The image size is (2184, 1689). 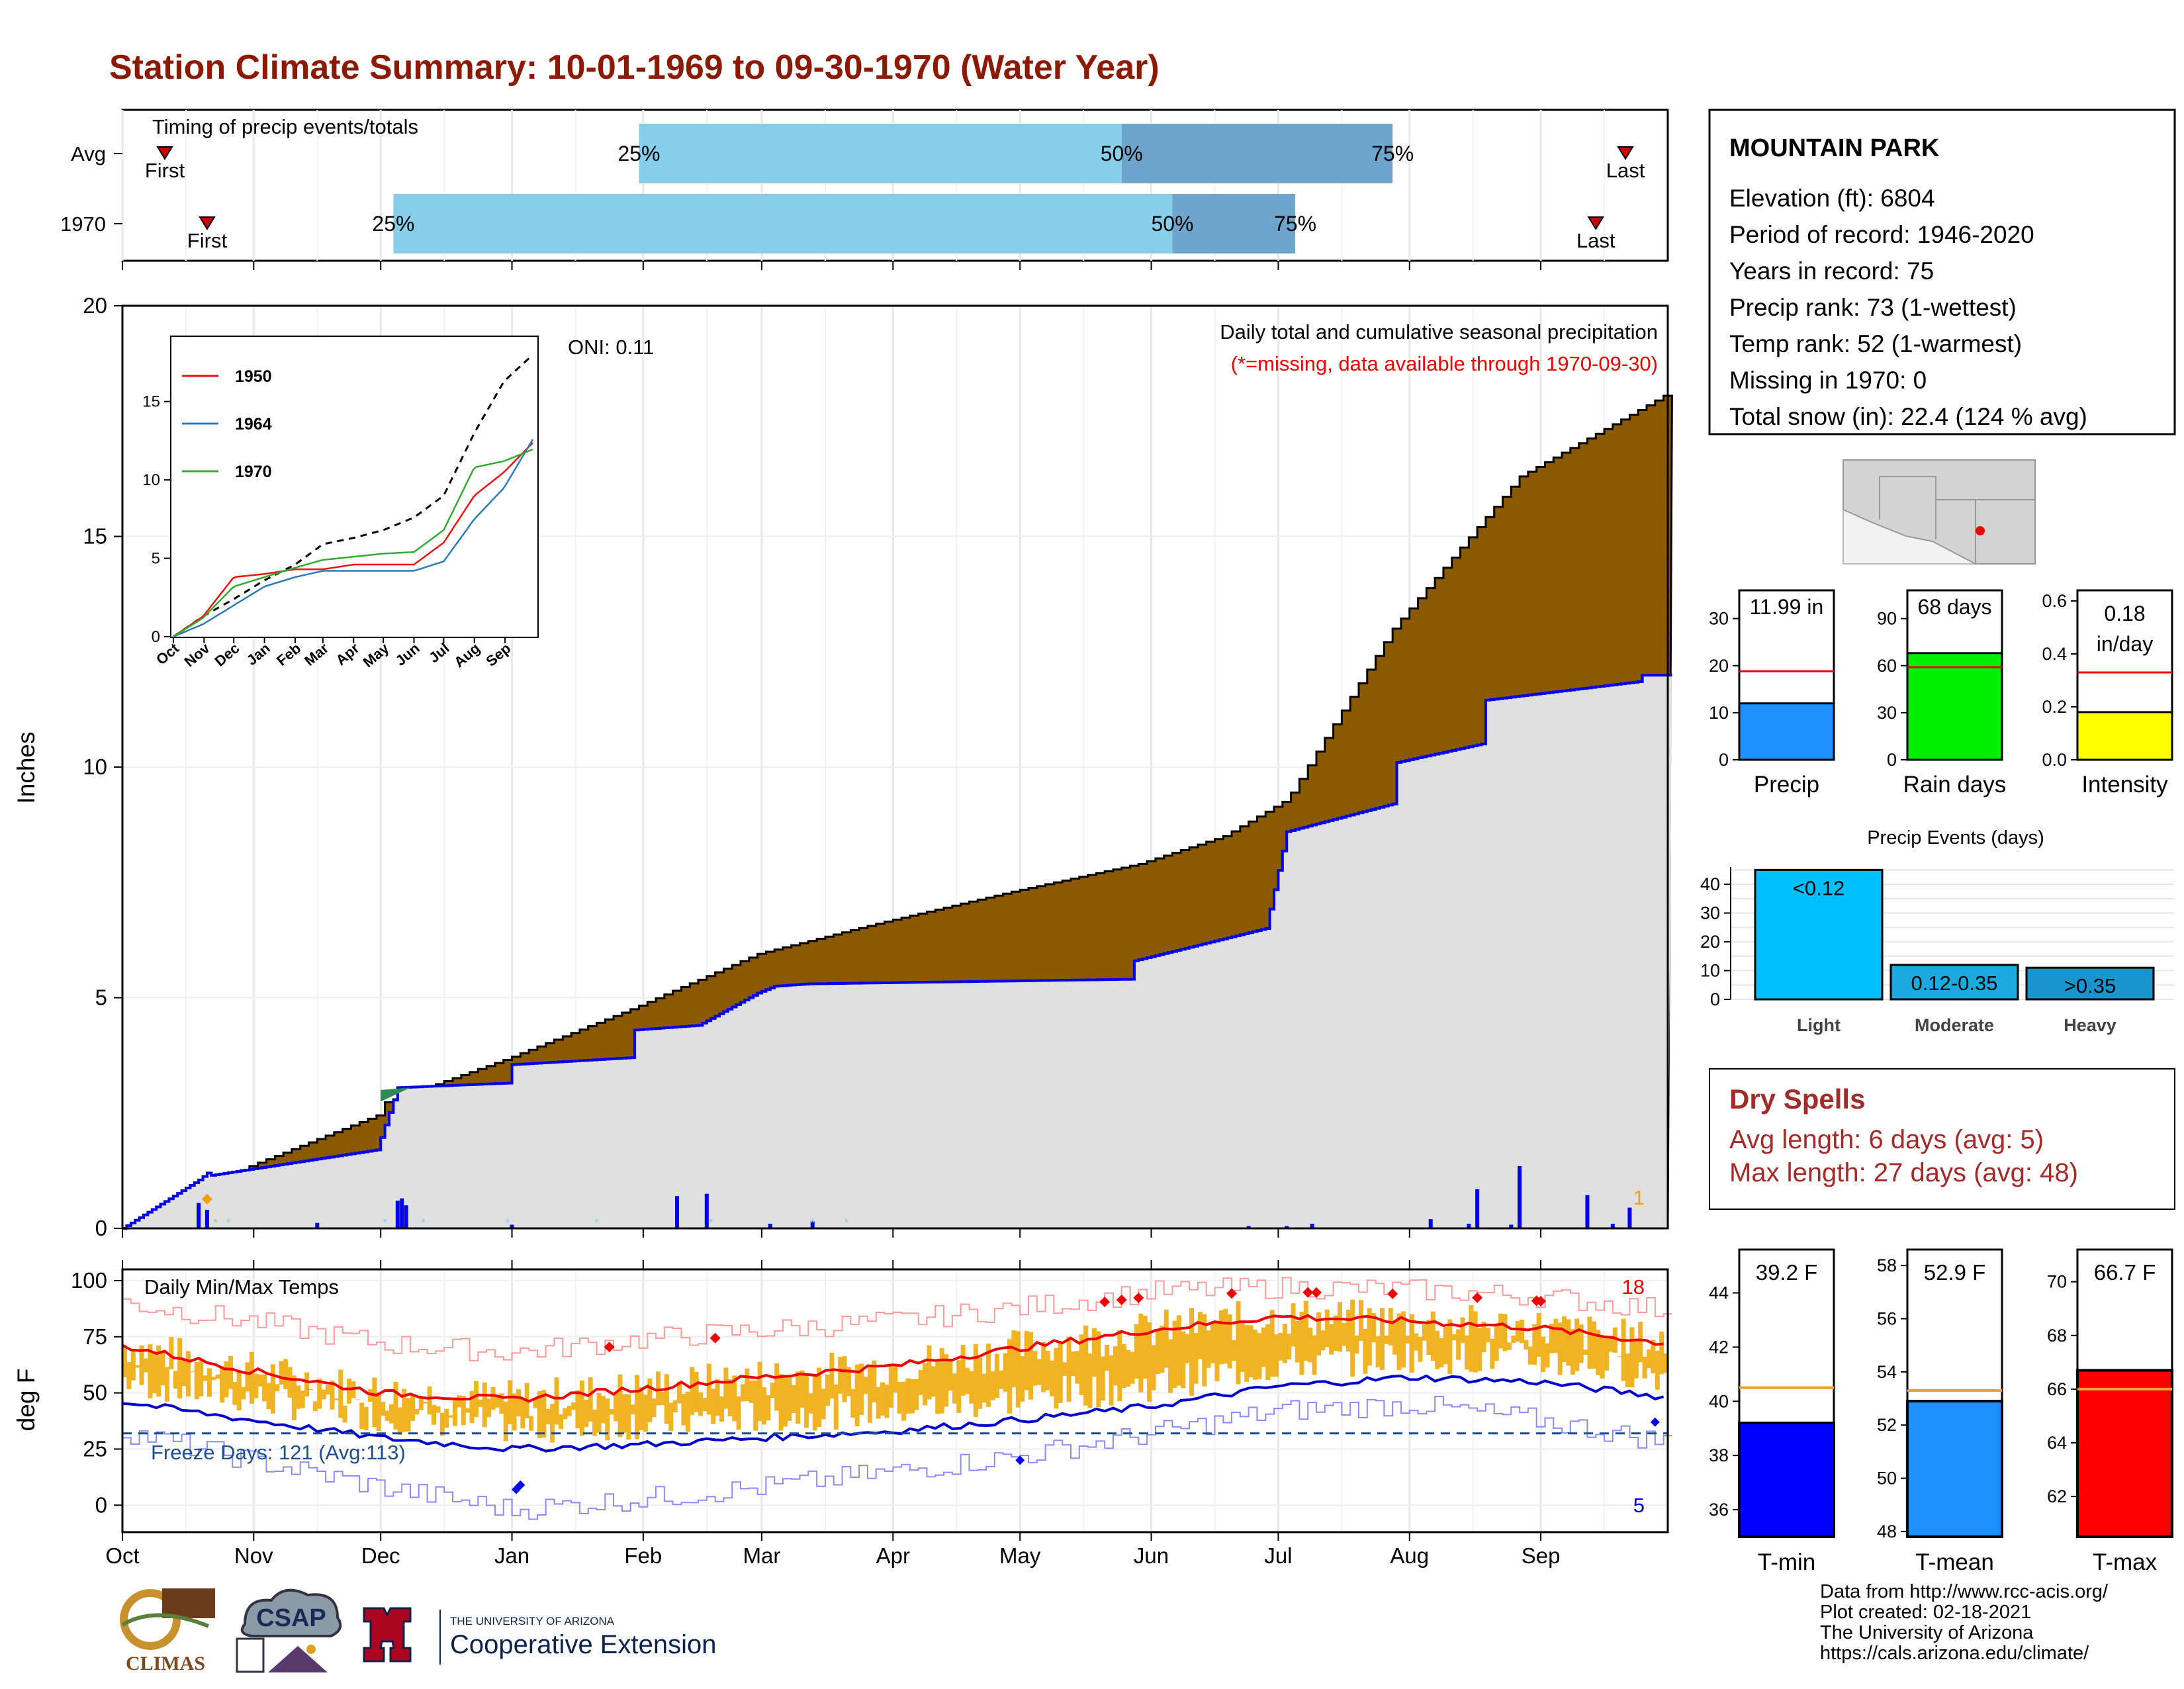 What do you see at coordinates (1980, 530) in the screenshot?
I see `station-location-marker` at bounding box center [1980, 530].